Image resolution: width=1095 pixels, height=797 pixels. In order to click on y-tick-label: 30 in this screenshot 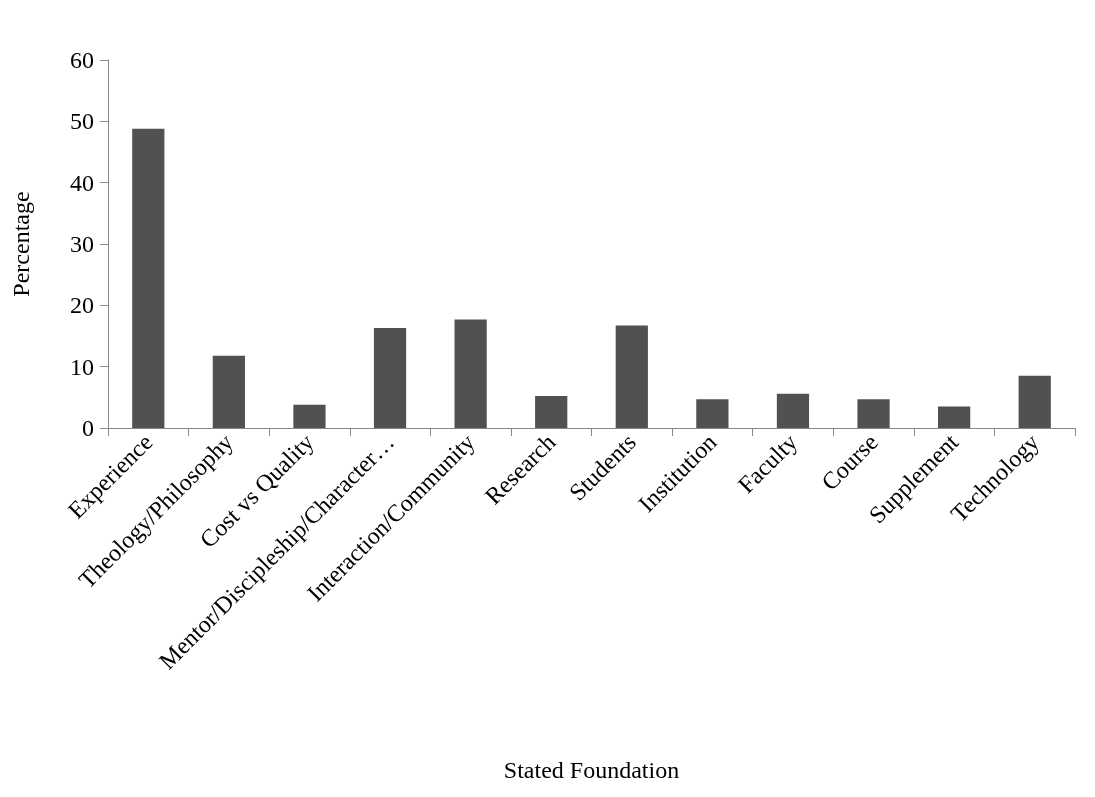, I will do `click(82, 244)`.